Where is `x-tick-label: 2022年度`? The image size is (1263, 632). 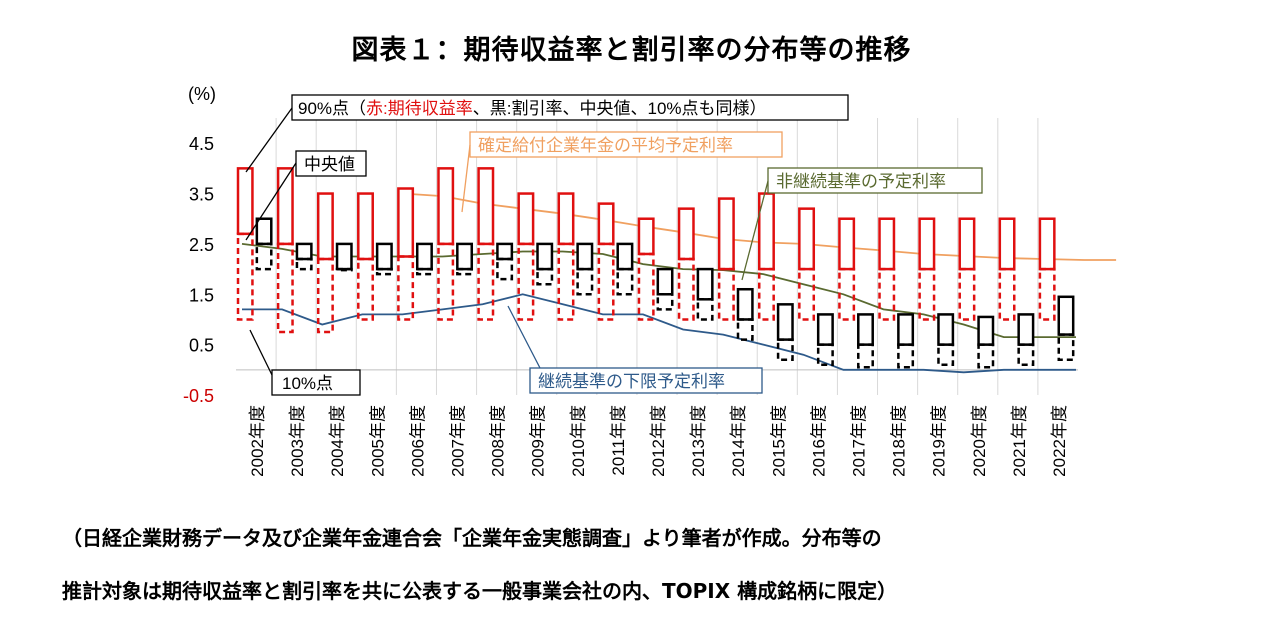
x-tick-label: 2022年度 is located at coordinates (1059, 441).